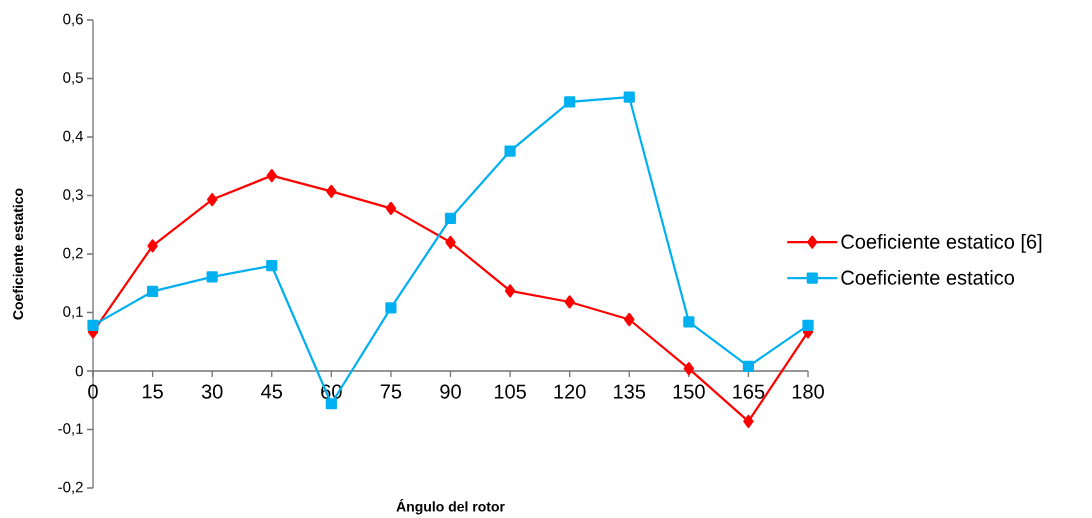 The height and width of the screenshot is (518, 1092). Describe the element at coordinates (73, 137) in the screenshot. I see `y-tick-label: 0,4` at that location.